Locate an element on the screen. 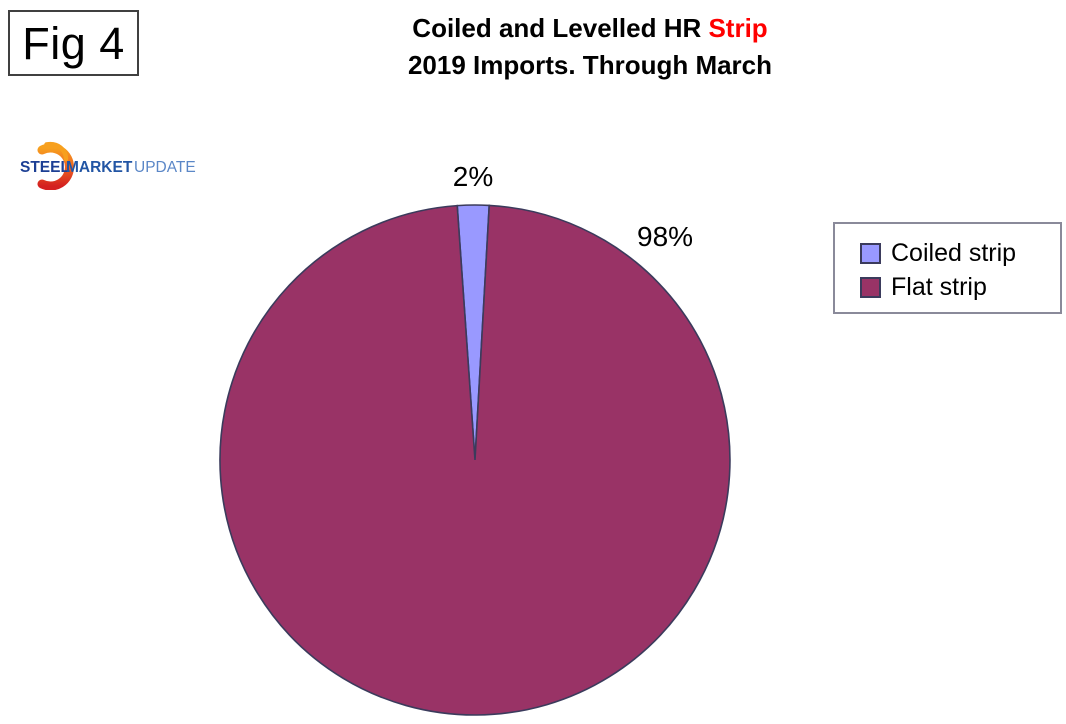  logo-word-market: MARKET is located at coordinates (99, 167).